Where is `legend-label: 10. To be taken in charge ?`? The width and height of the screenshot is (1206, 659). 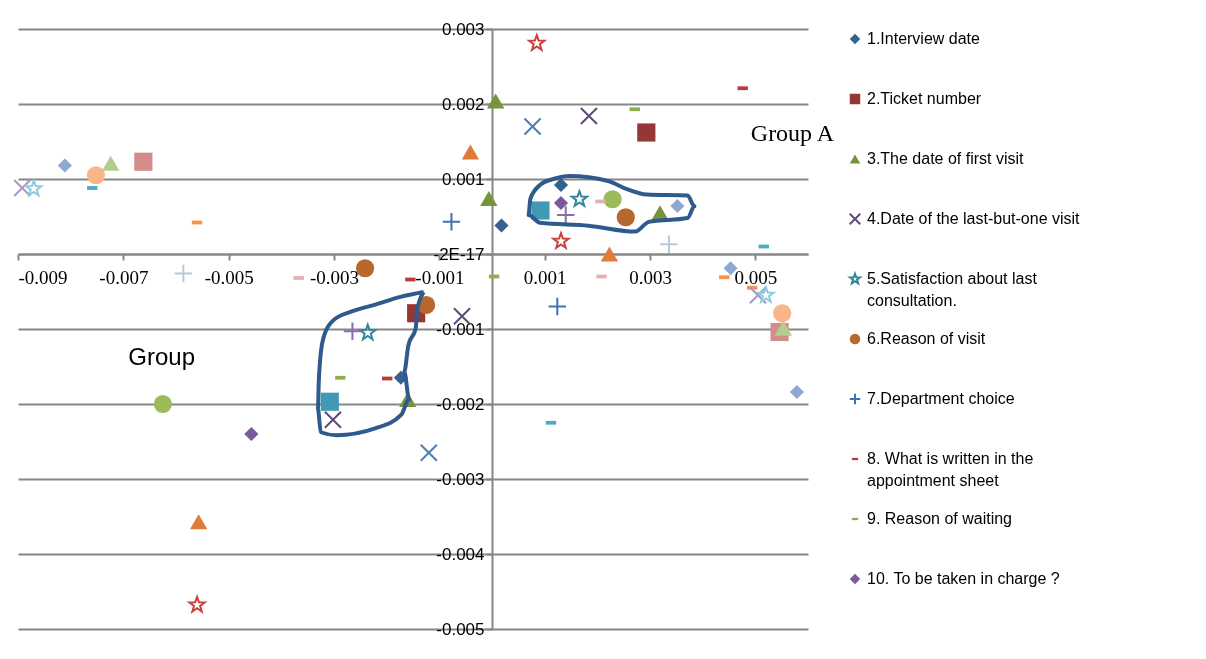 legend-label: 10. To be taken in charge ? is located at coordinates (963, 578).